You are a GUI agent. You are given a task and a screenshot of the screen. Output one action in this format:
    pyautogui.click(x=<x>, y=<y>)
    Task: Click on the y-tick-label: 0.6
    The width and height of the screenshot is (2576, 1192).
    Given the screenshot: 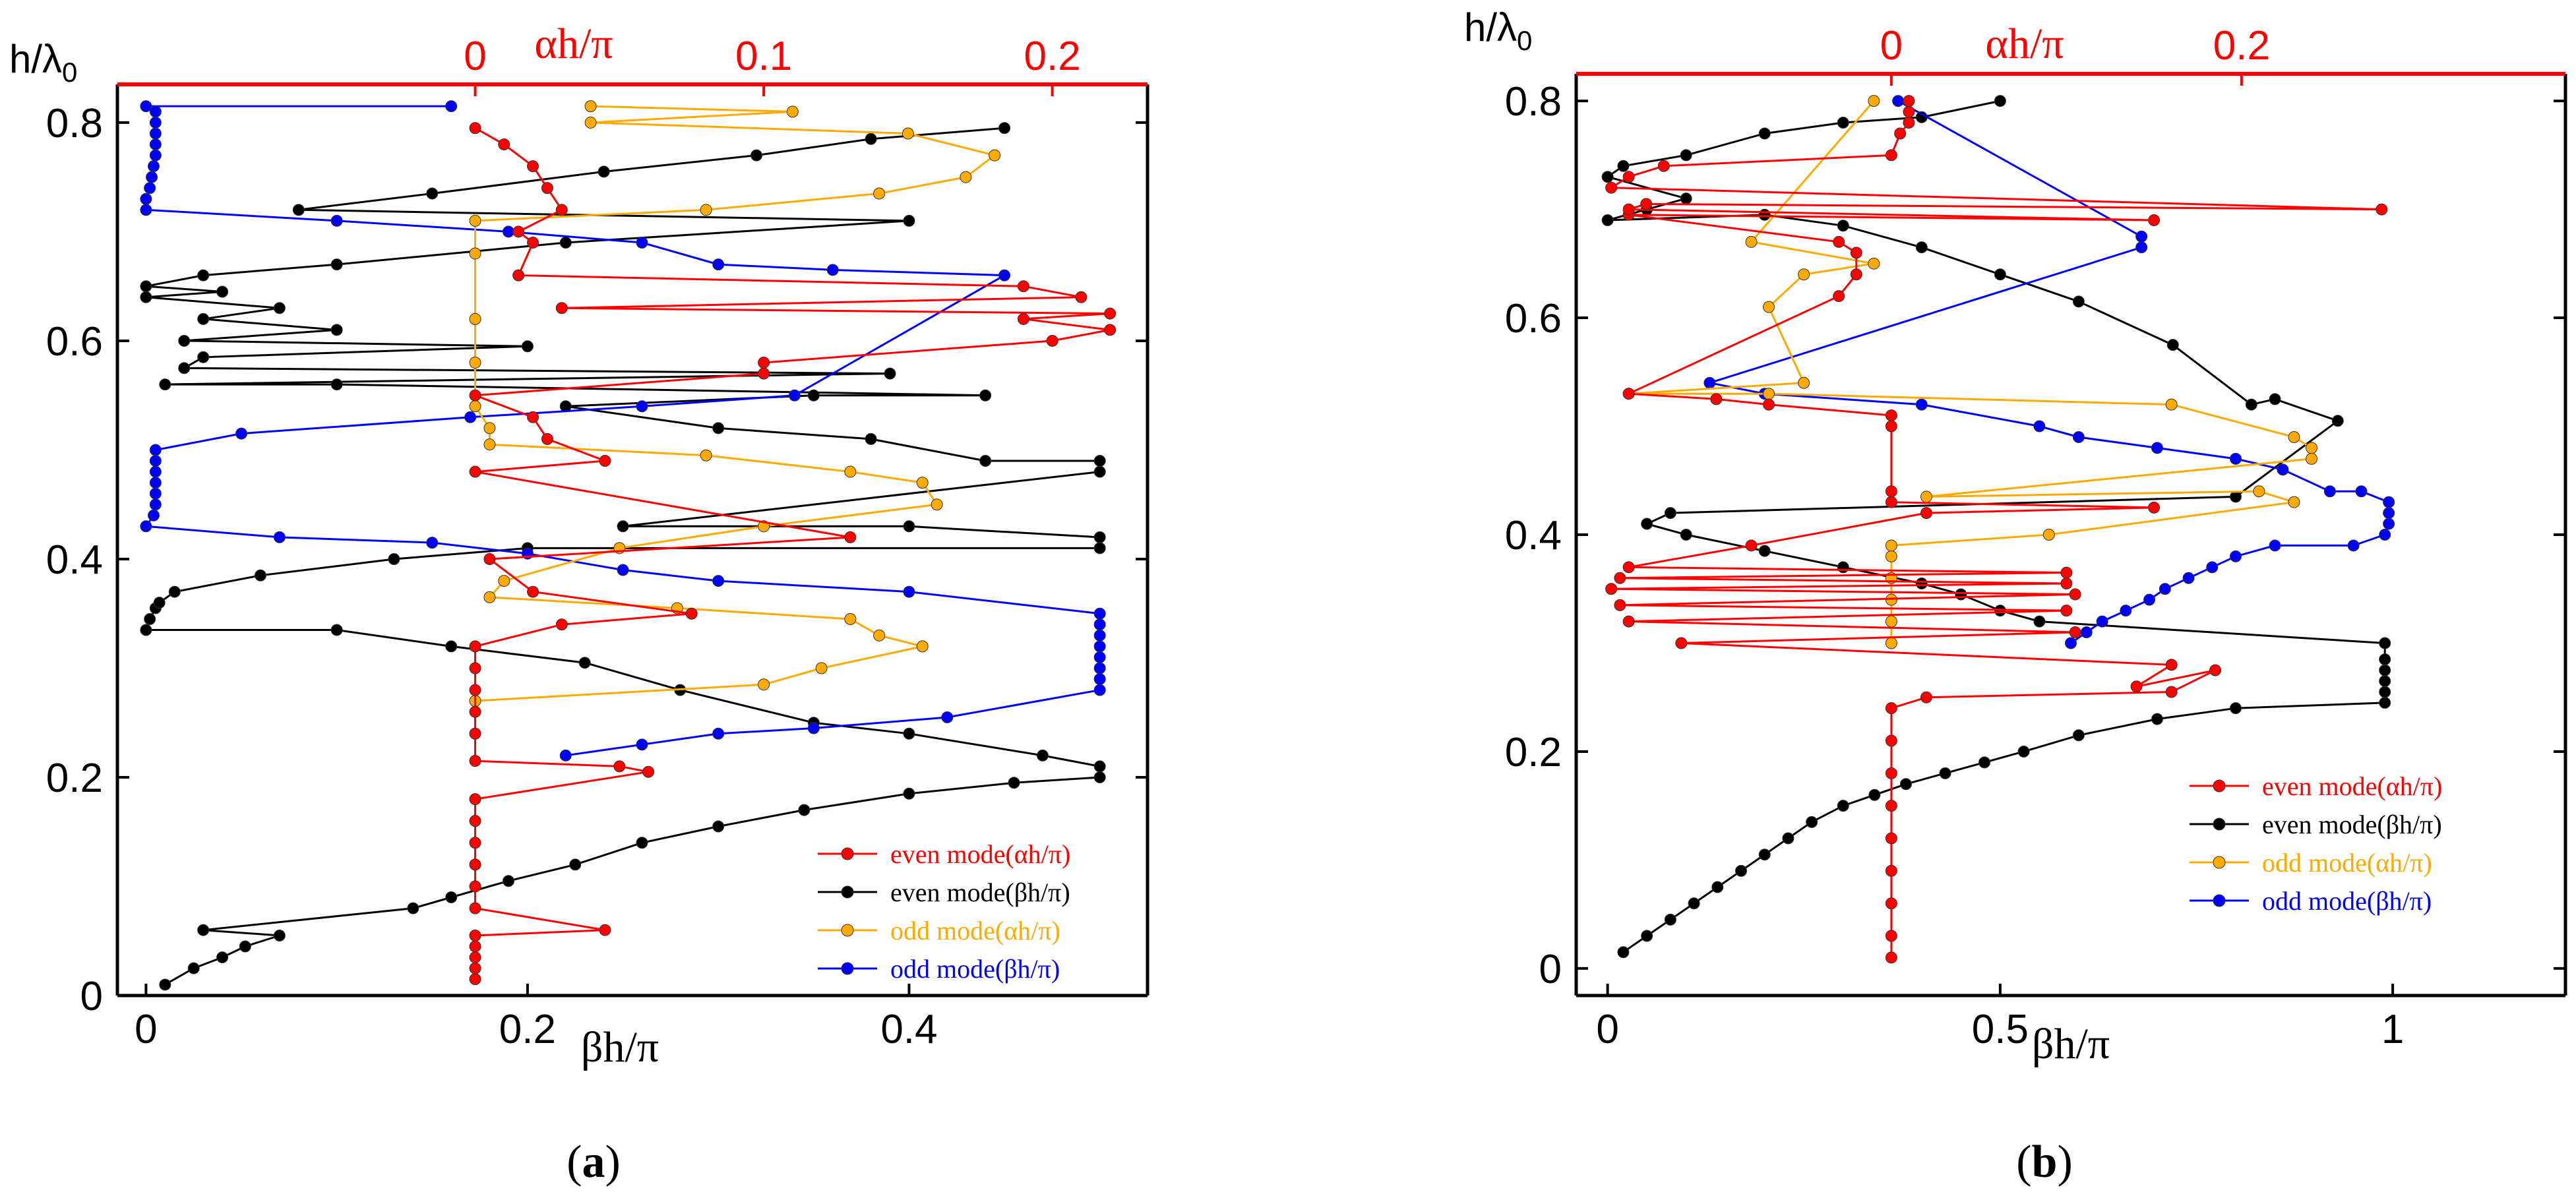 What is the action you would take?
    pyautogui.click(x=1533, y=319)
    